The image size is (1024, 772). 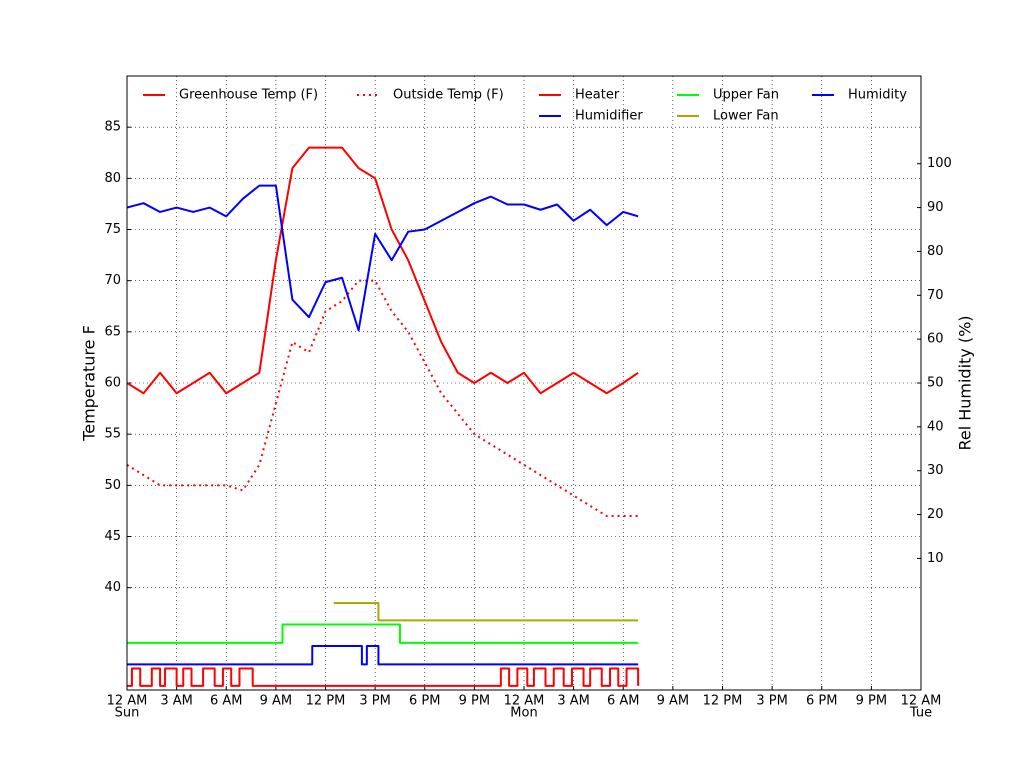 I want to click on legend-label: Lower Fan, so click(x=746, y=116).